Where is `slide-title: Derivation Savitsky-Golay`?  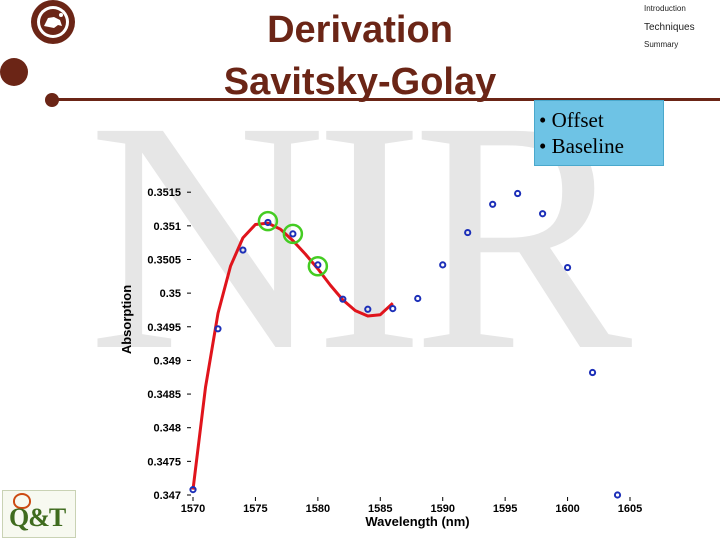 slide-title: Derivation Savitsky-Golay is located at coordinates (360, 56).